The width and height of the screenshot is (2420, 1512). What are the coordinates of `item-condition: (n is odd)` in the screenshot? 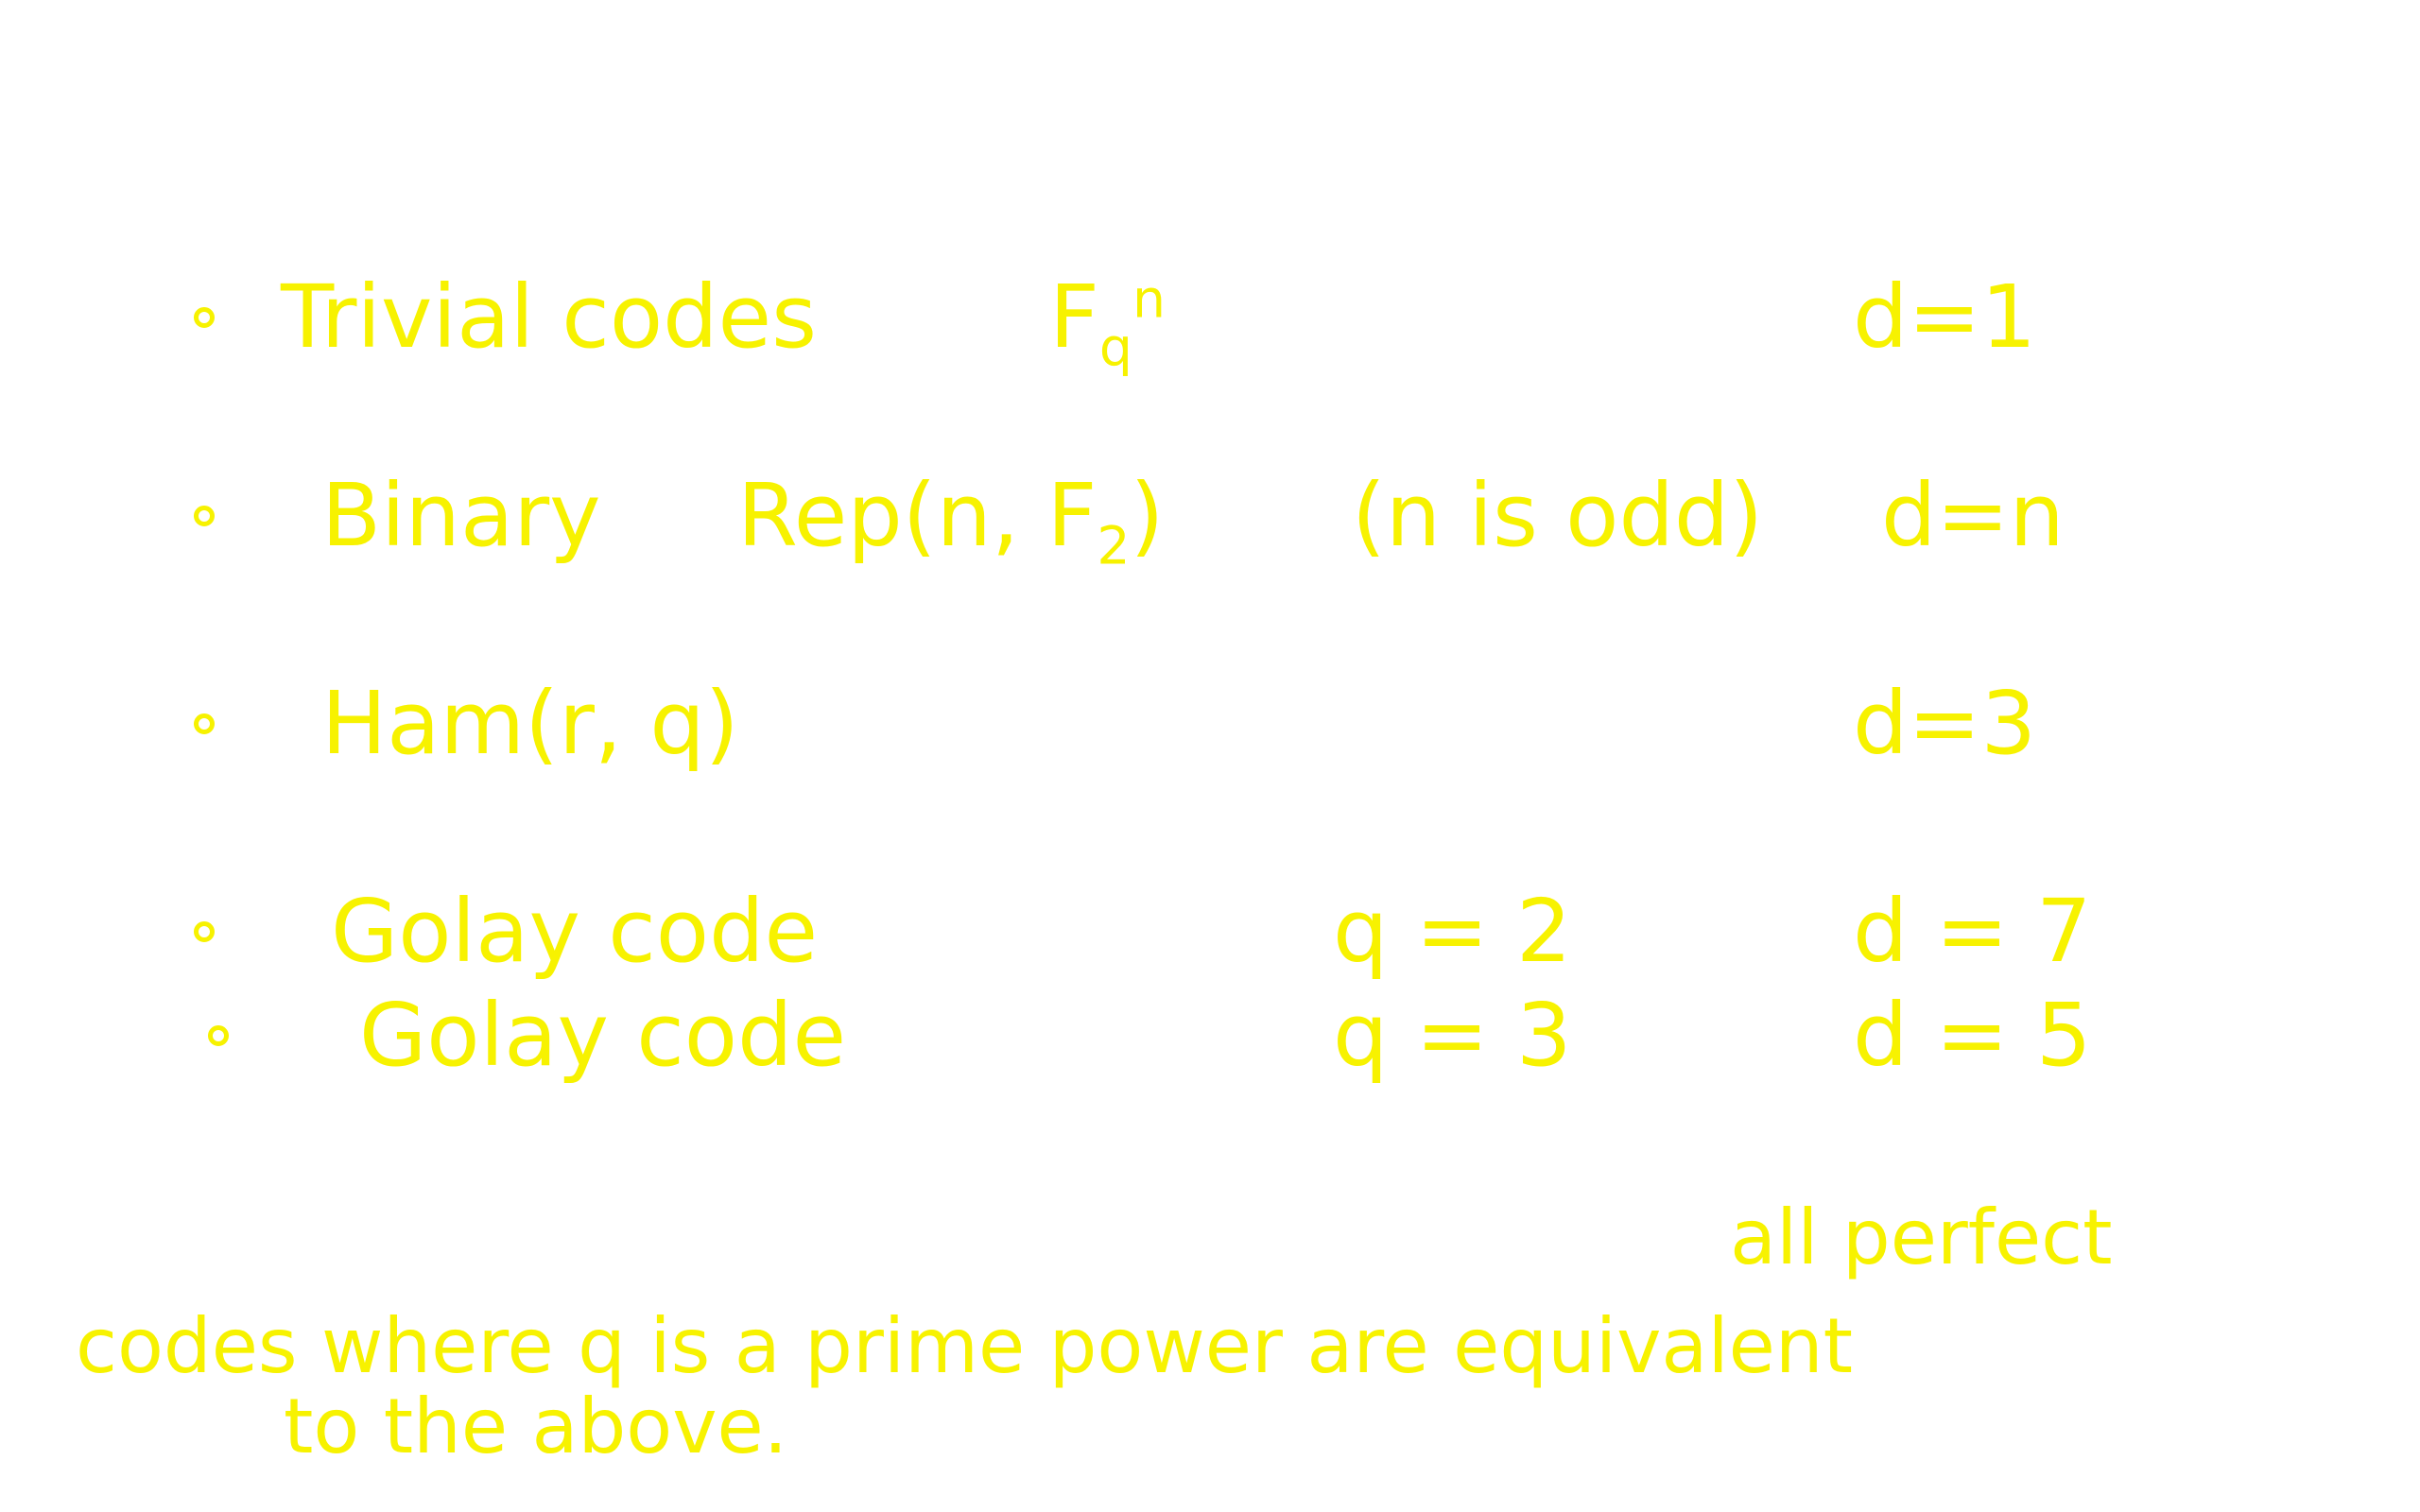 It's located at (1558, 515).